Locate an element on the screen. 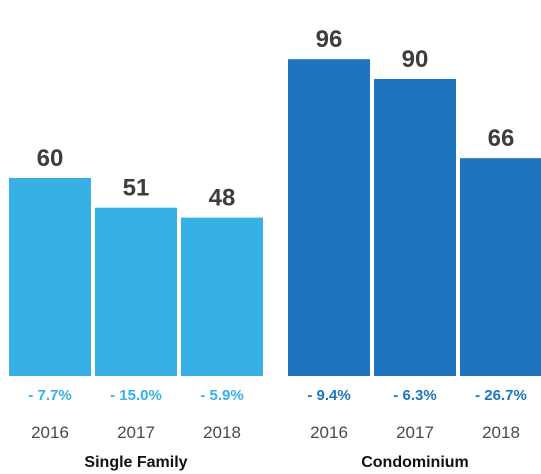  change-label-single-family-2017: - 15.0% is located at coordinates (136, 395).